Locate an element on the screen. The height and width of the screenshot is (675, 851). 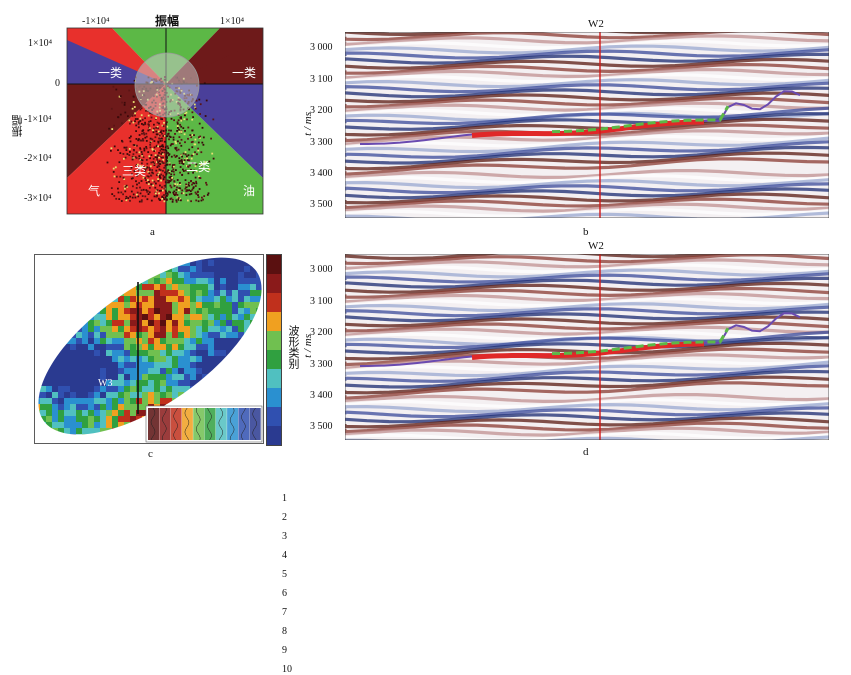
a-ytick-2: -1×10⁴ is located at coordinates (38, 119).